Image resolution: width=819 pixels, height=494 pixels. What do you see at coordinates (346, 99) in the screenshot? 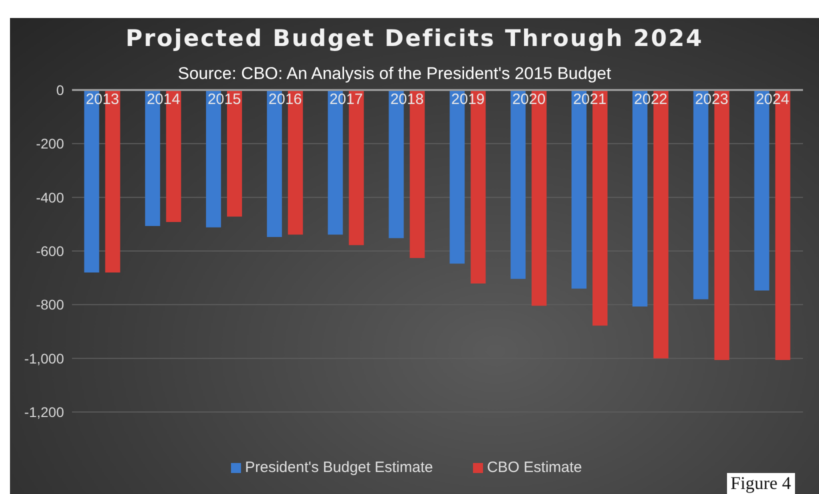
I see `x-tick-label: 2017` at bounding box center [346, 99].